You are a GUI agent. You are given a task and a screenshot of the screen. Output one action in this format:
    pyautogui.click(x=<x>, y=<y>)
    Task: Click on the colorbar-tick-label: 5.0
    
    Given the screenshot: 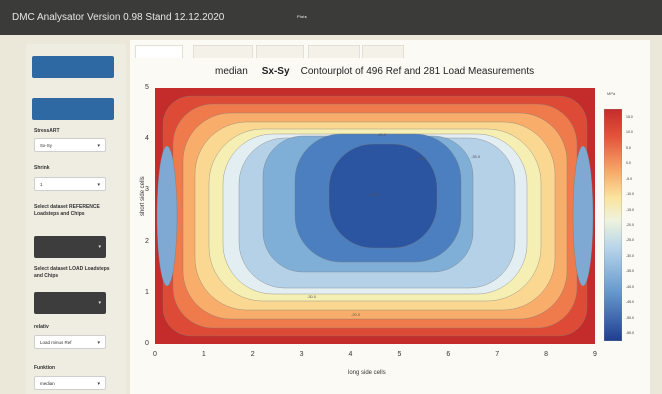 What is the action you would take?
    pyautogui.click(x=628, y=147)
    